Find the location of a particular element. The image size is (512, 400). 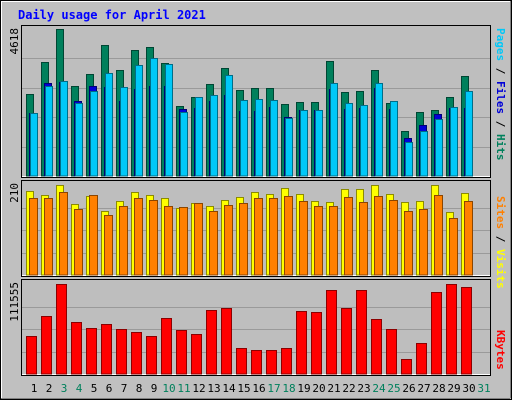

day-label-12: 12 is located at coordinates (198, 388).